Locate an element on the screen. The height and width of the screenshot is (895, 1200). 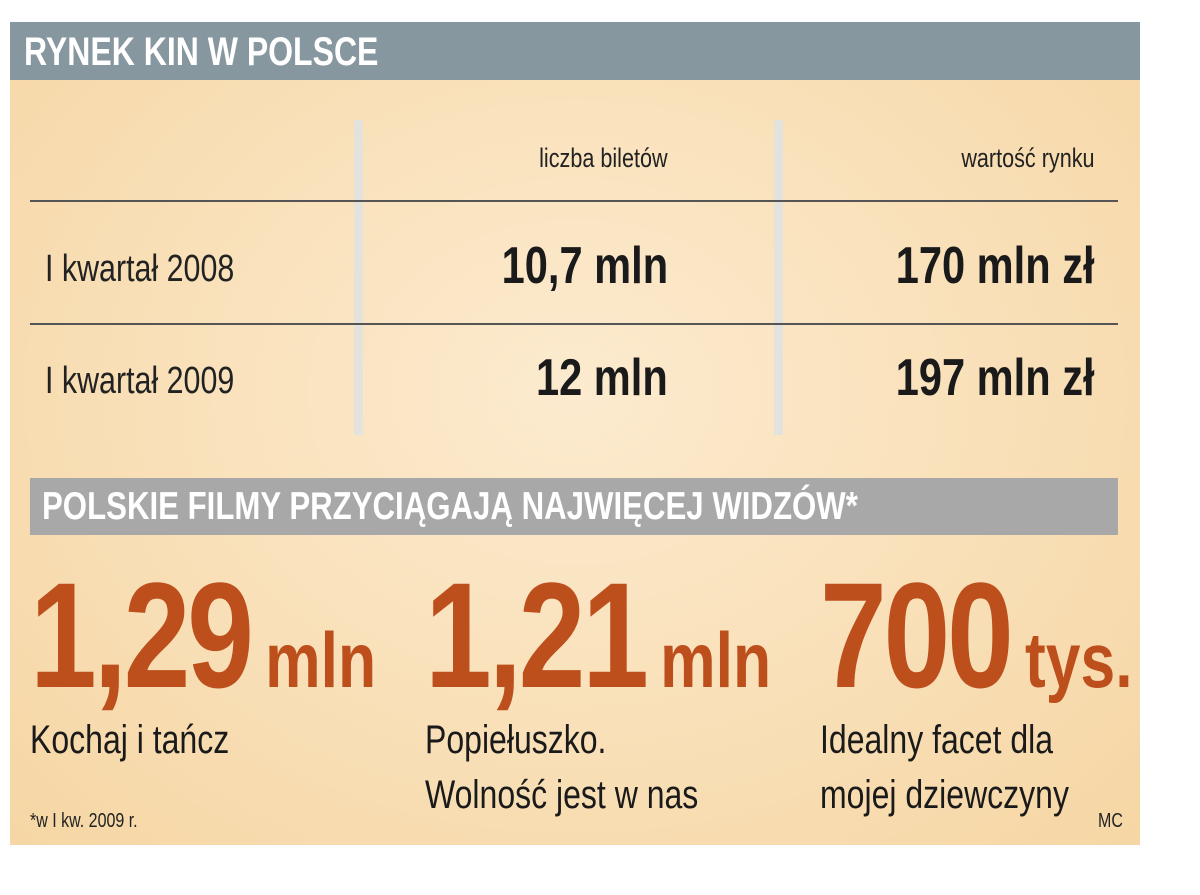
film-number: 1,21 is located at coordinates (537, 635).